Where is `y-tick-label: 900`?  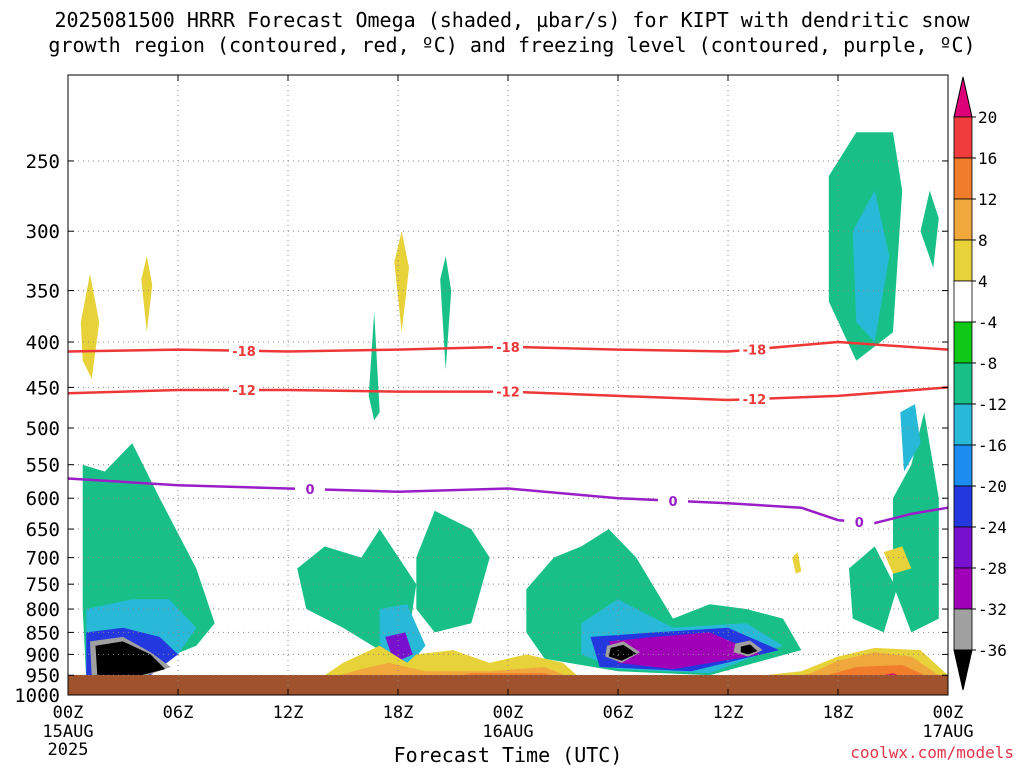 y-tick-label: 900 is located at coordinates (43, 655).